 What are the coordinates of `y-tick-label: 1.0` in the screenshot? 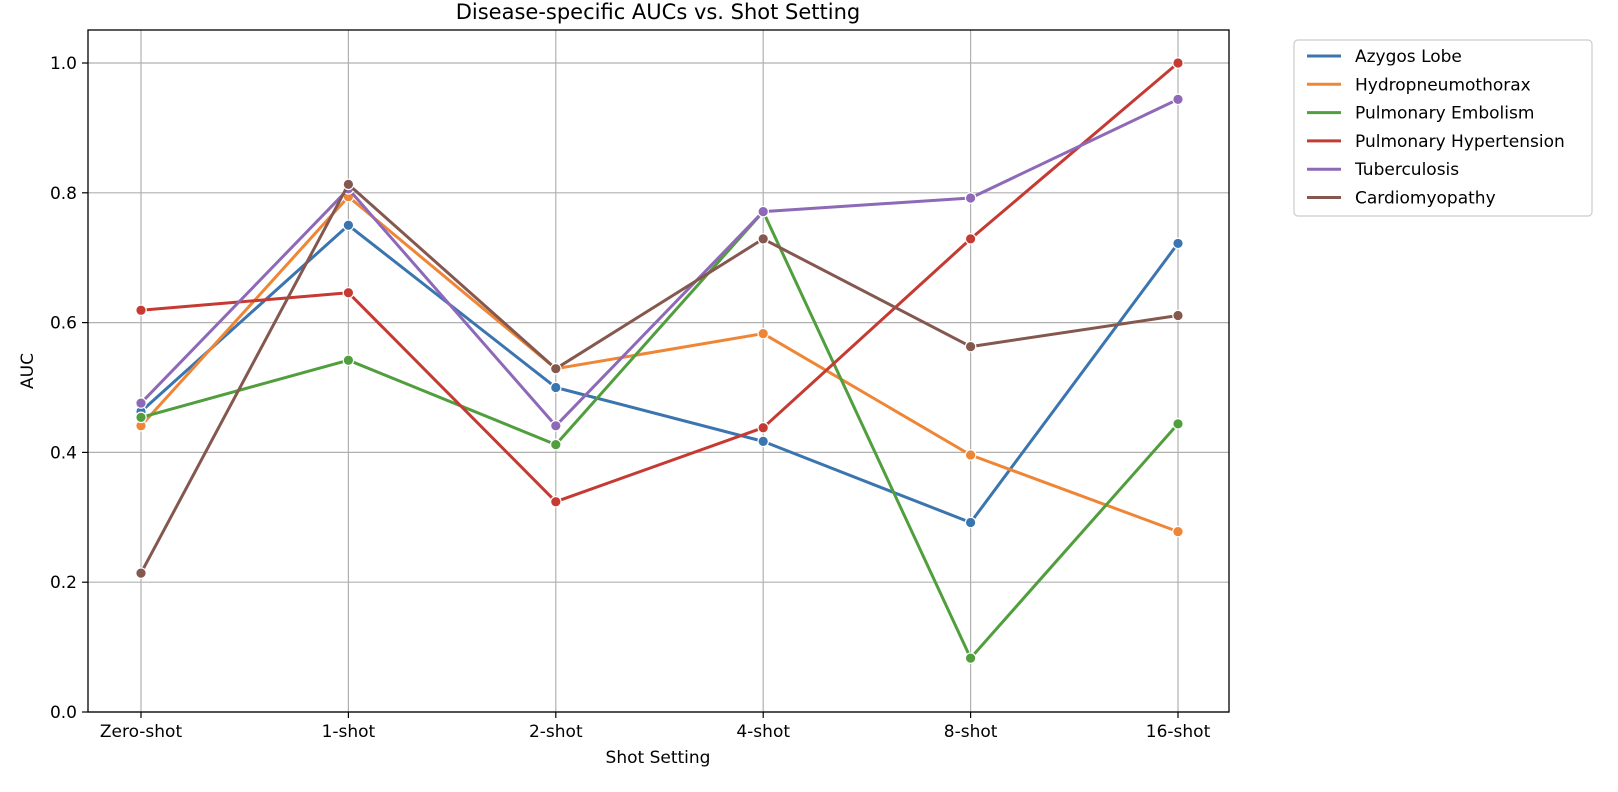 It's located at (63, 64).